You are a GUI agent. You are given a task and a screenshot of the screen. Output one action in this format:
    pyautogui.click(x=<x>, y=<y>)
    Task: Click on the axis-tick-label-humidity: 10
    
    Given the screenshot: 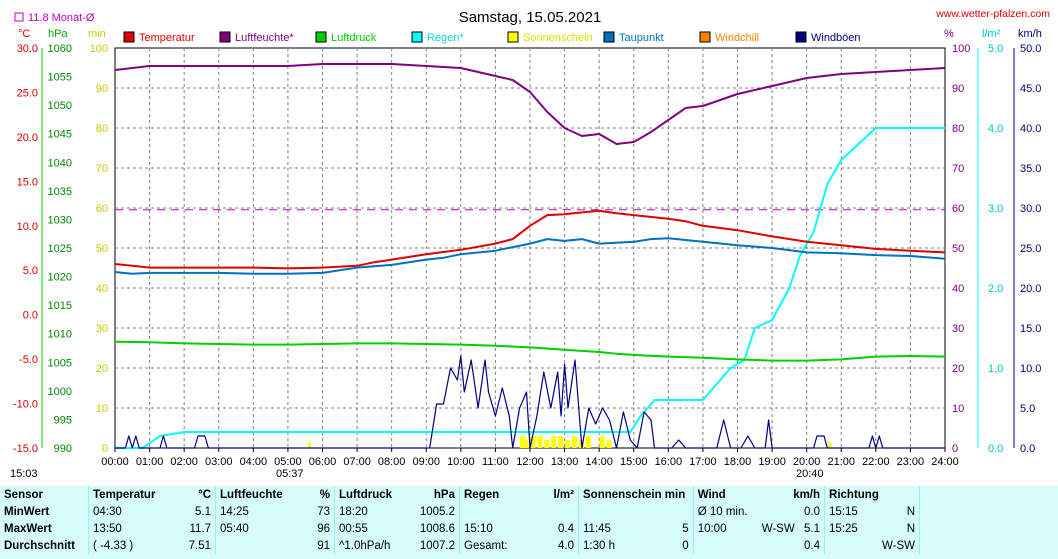 What is the action you would take?
    pyautogui.click(x=958, y=409)
    